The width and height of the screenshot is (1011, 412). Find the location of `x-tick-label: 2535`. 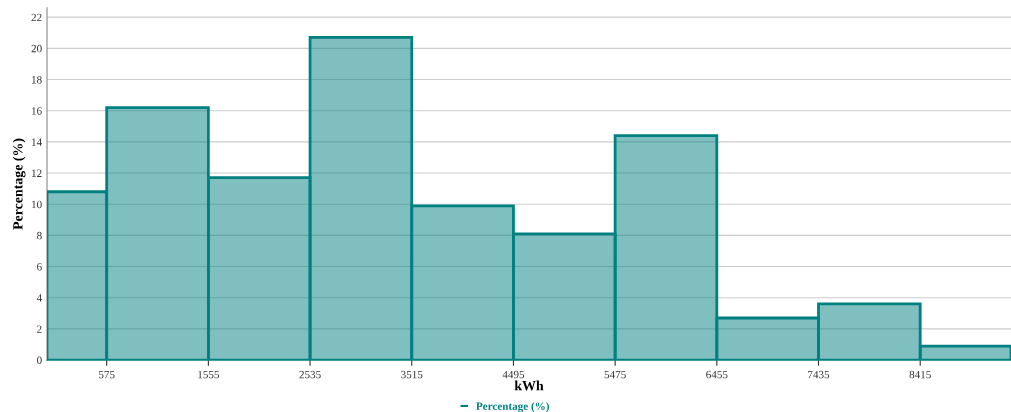

x-tick-label: 2535 is located at coordinates (310, 374).